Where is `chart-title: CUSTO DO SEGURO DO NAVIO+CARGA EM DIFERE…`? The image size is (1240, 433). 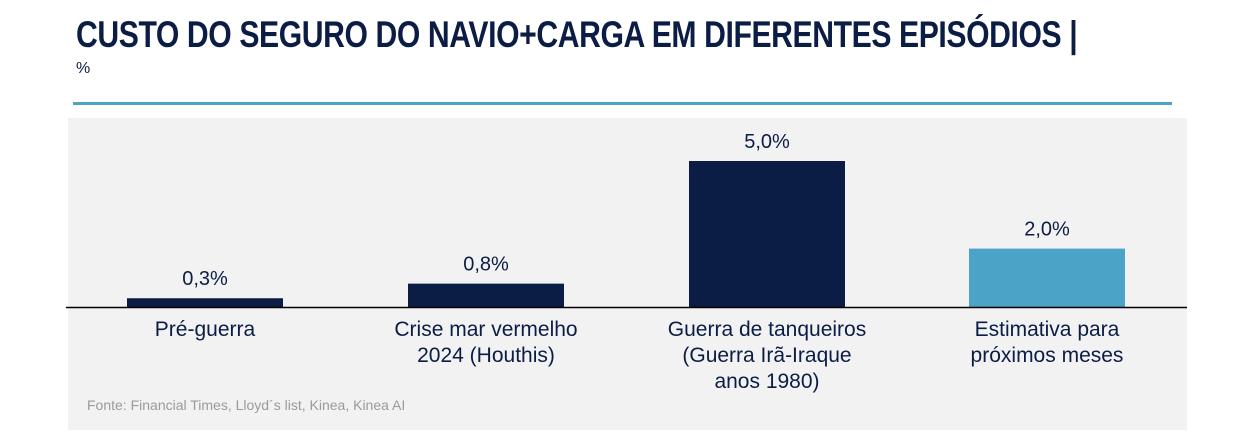
chart-title: CUSTO DO SEGURO DO NAVIO+CARGA EM DIFERE… is located at coordinates (577, 34).